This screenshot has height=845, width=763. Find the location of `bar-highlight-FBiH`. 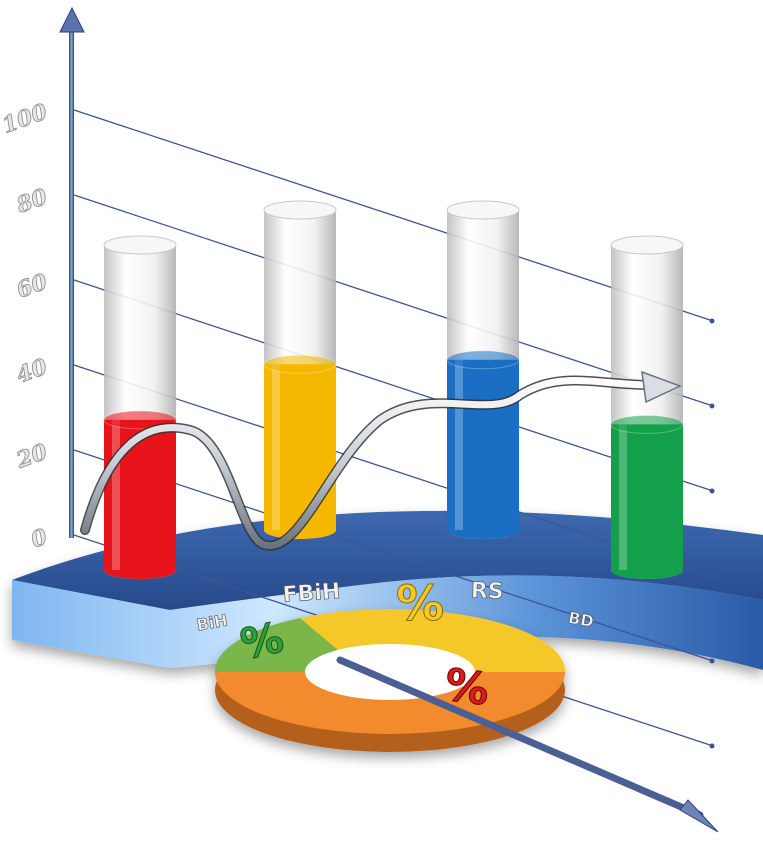

bar-highlight-FBiH is located at coordinates (276, 447).